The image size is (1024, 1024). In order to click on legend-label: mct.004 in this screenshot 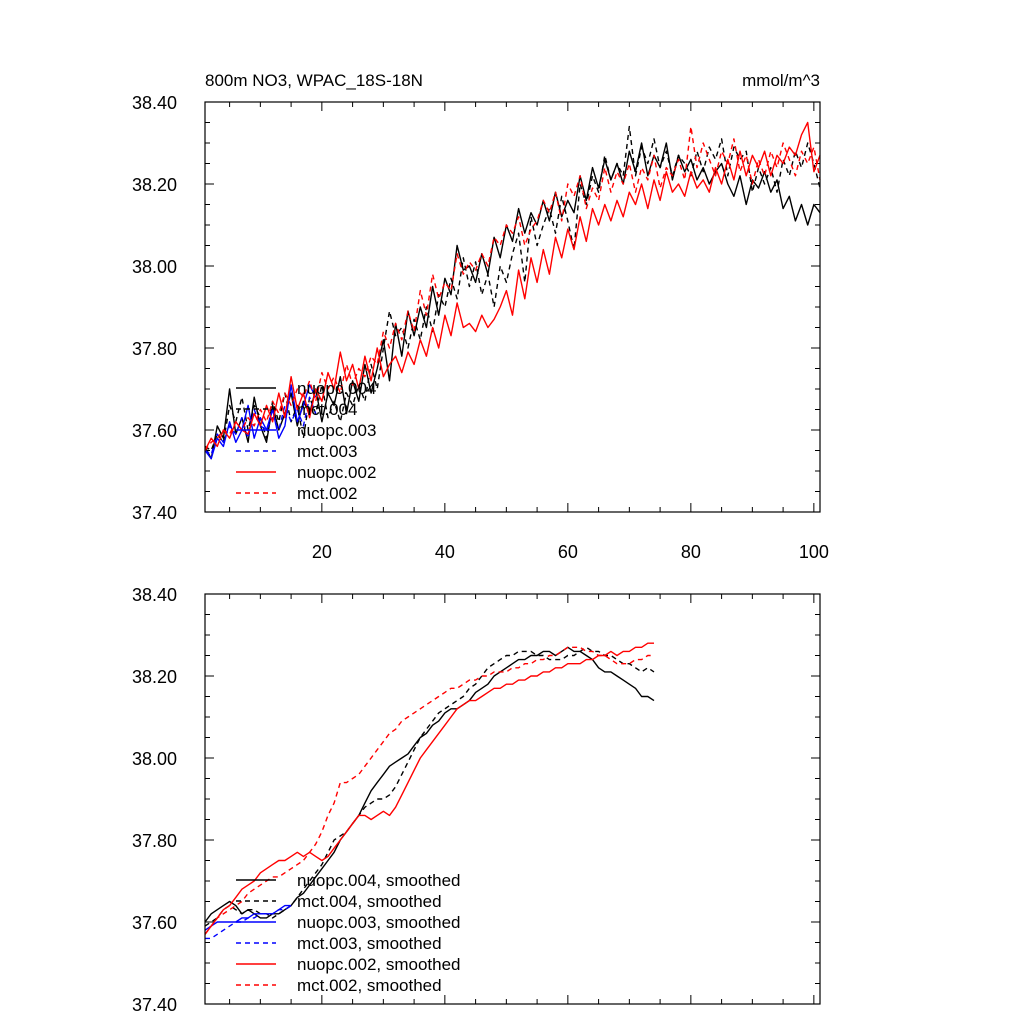, I will do `click(327, 409)`.